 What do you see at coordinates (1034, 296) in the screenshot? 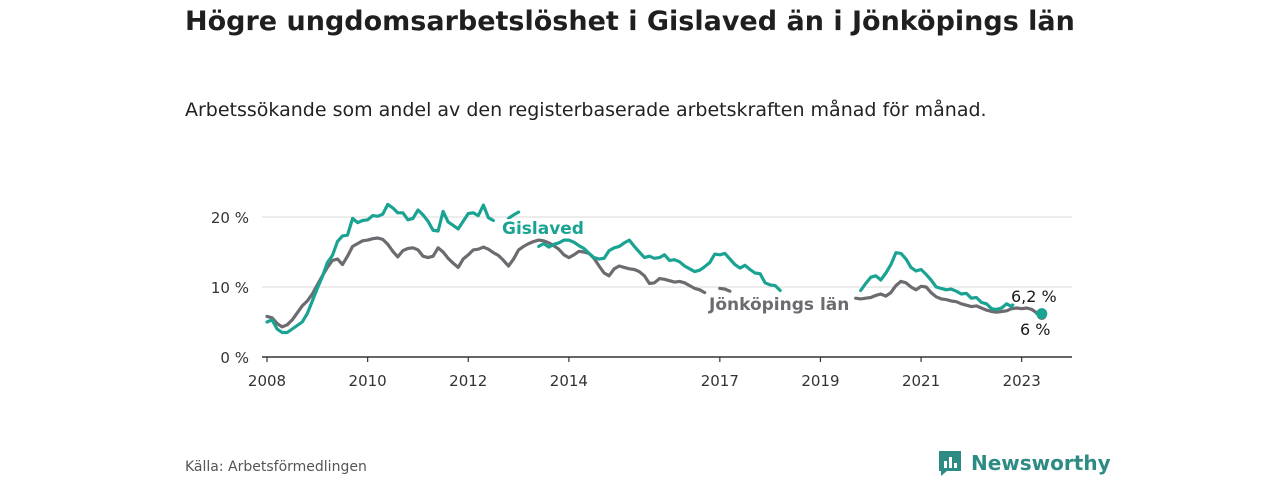
I see `end-value-label-gislaved: 6,2 %` at bounding box center [1034, 296].